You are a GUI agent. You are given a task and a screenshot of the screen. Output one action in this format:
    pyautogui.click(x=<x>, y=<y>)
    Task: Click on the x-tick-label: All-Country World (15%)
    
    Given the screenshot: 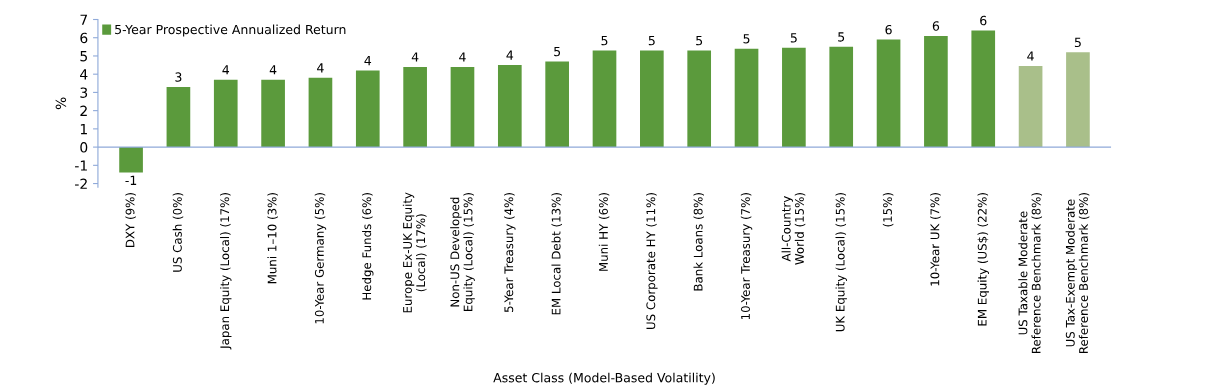 What is the action you would take?
    pyautogui.click(x=793, y=229)
    